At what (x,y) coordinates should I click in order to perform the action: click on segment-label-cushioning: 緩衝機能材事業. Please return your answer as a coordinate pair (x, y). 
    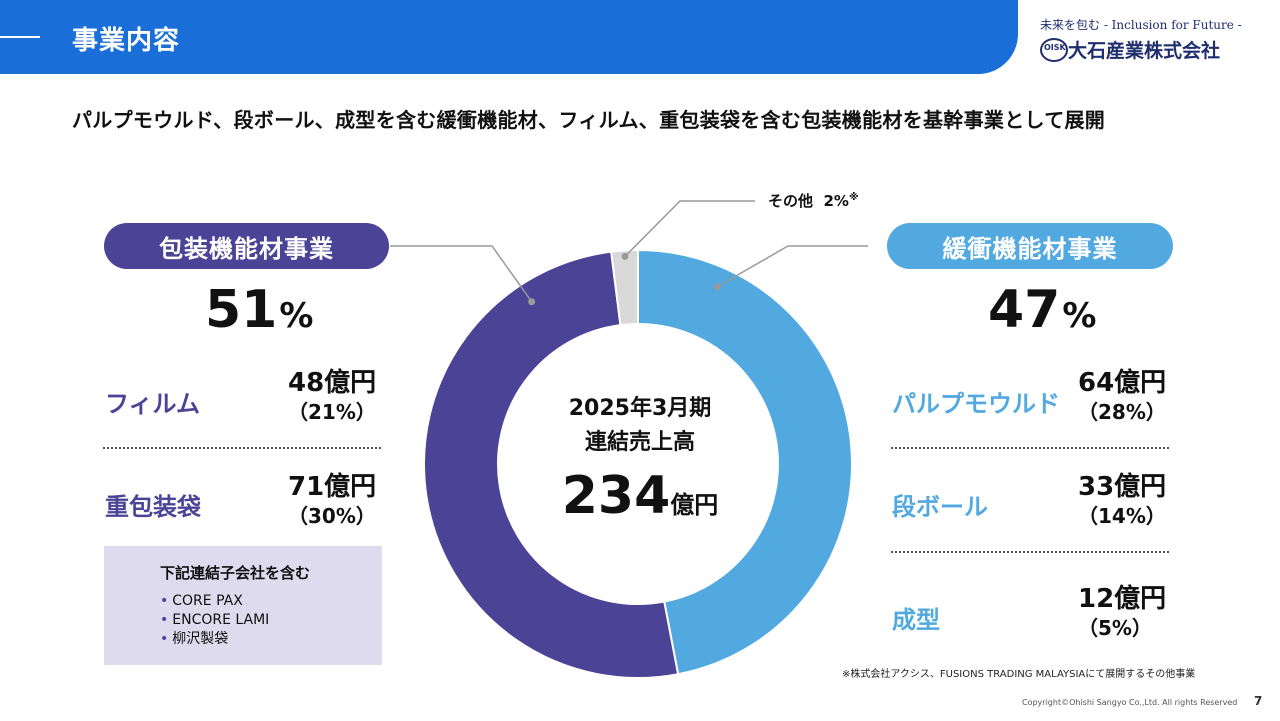
    Looking at the image, I should click on (1030, 246).